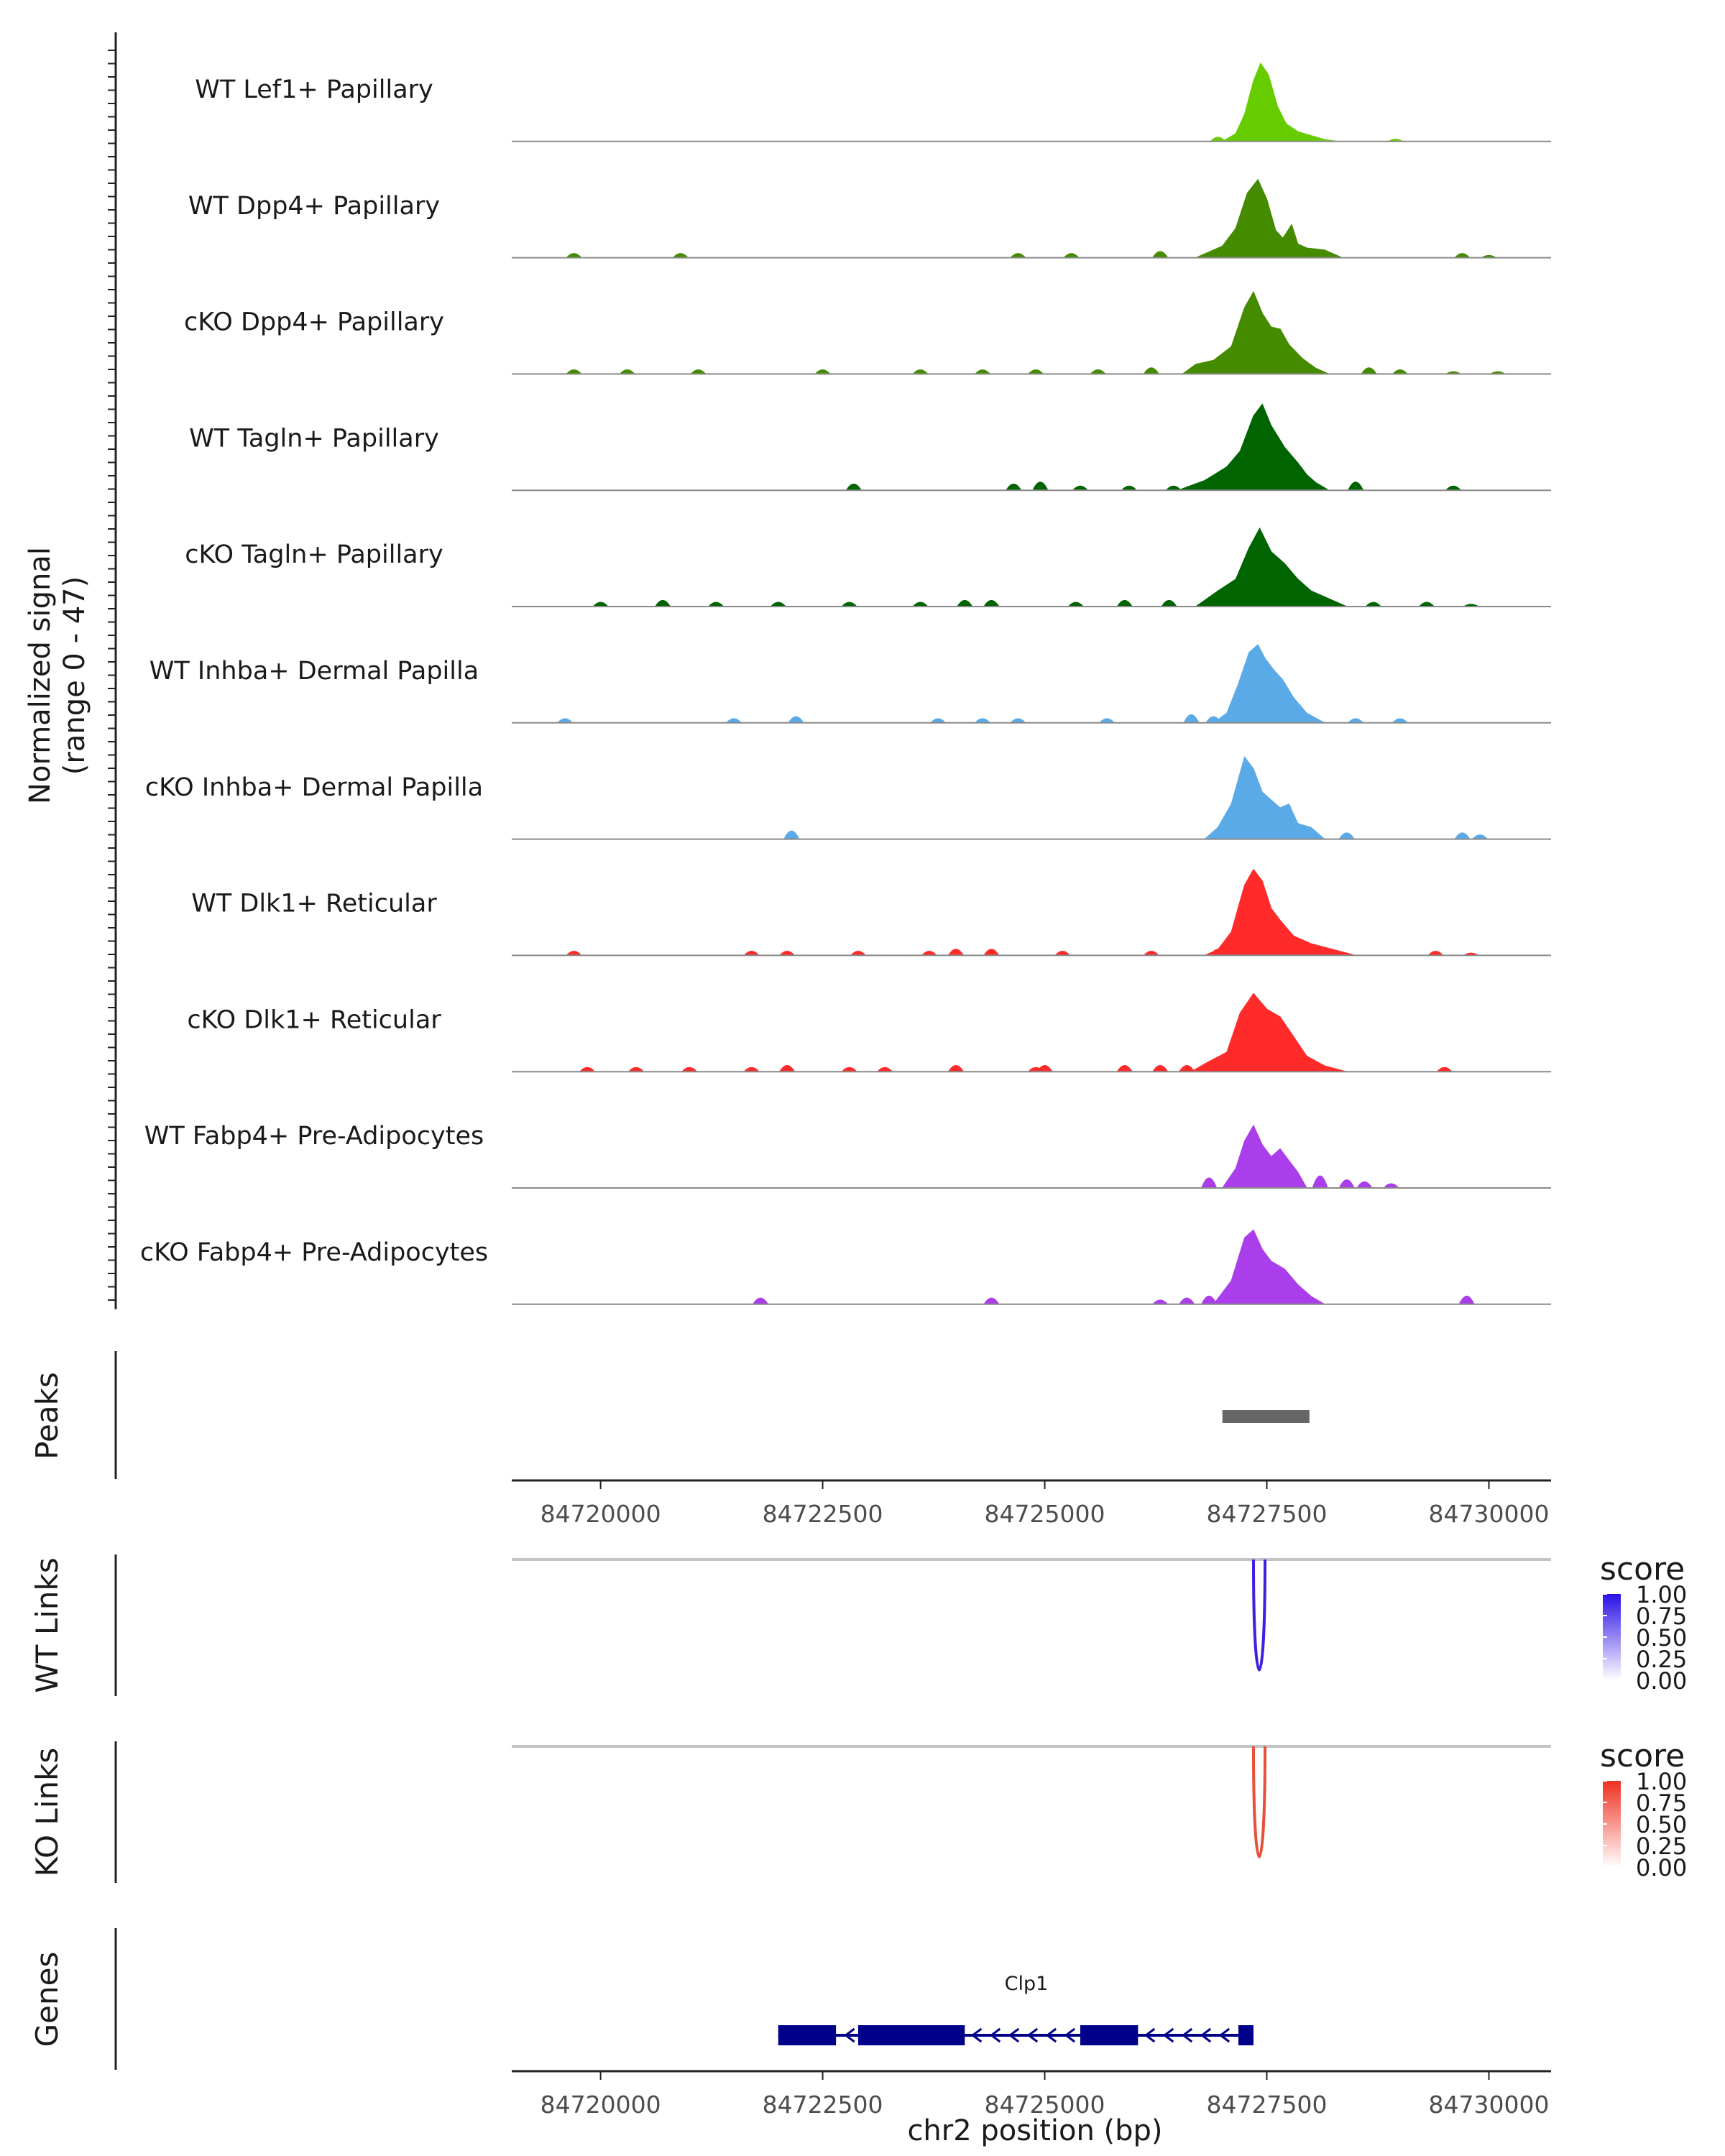 This screenshot has width=1725, height=2156. What do you see at coordinates (1027, 1984) in the screenshot?
I see `gene-name-label: Clp1` at bounding box center [1027, 1984].